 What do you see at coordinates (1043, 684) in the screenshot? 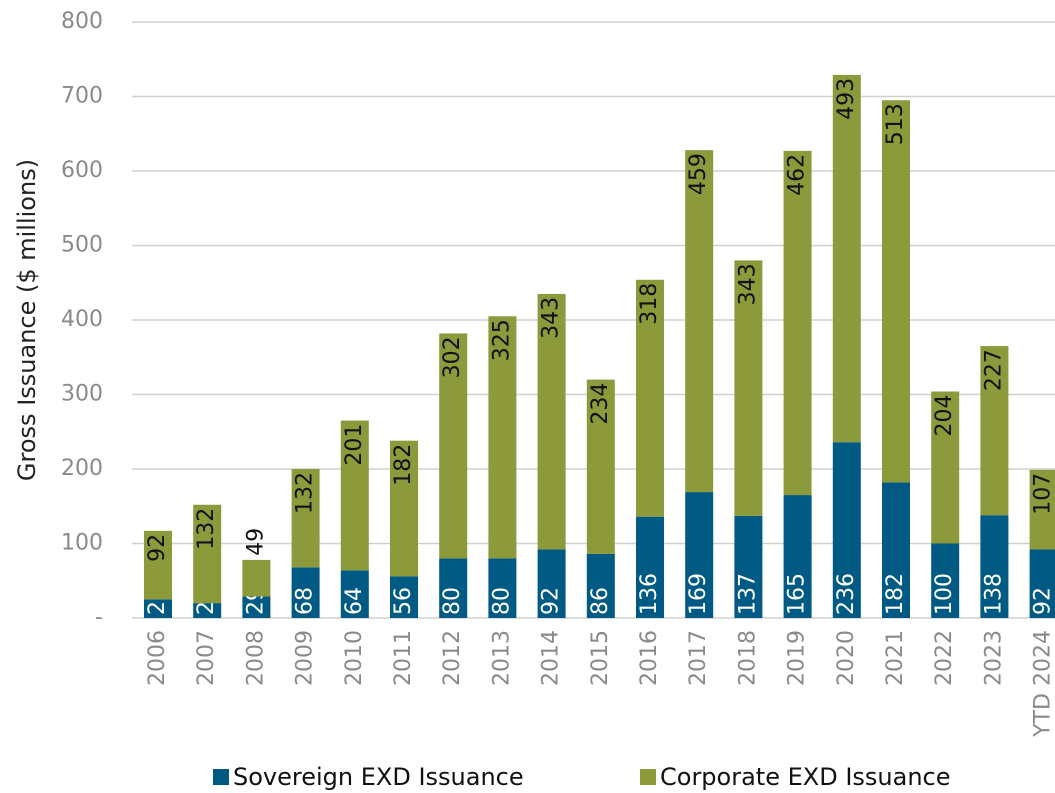
I see `x-tick-label: YTD 2024` at bounding box center [1043, 684].